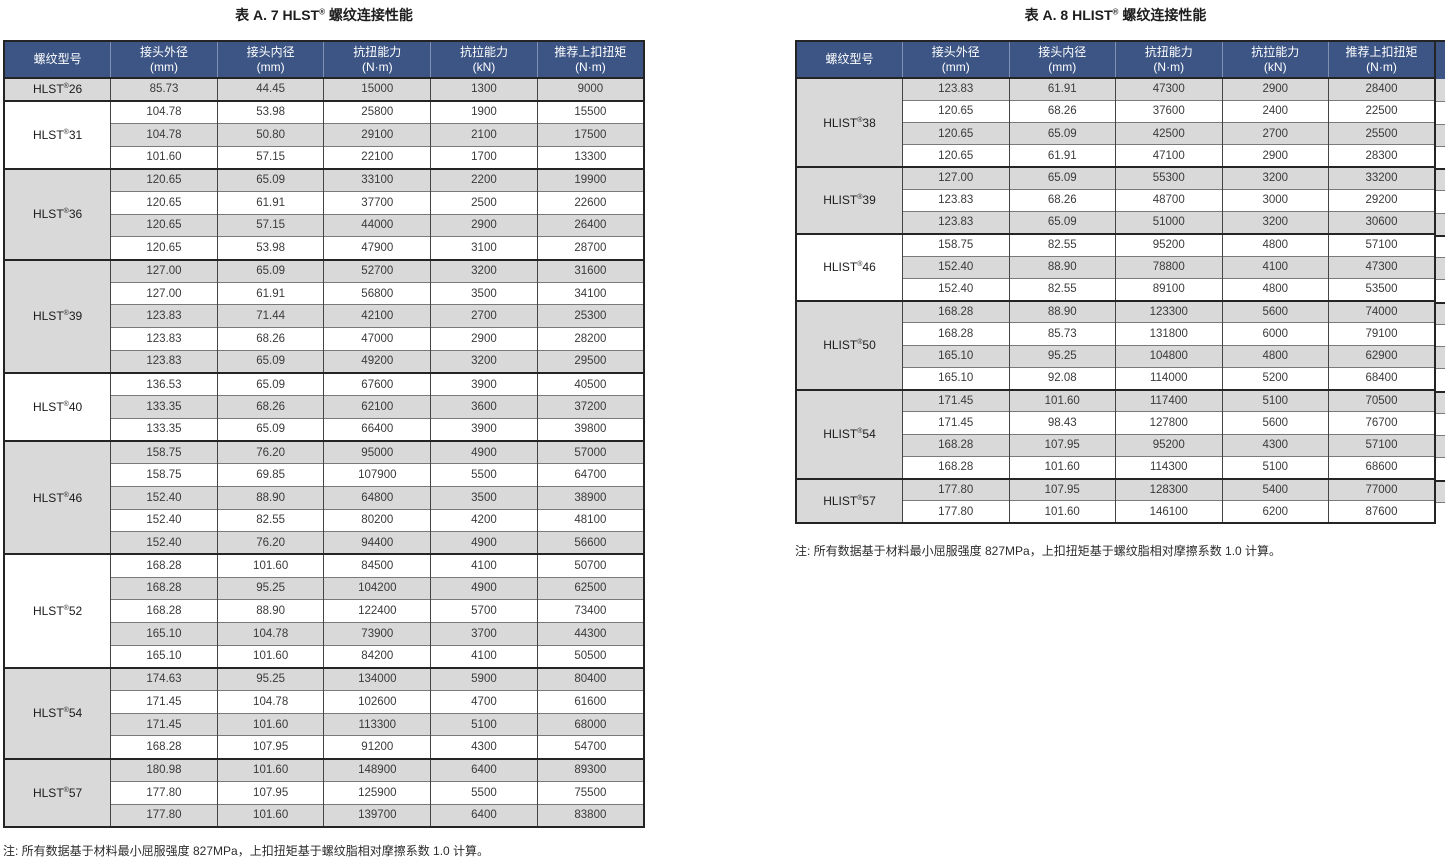 The width and height of the screenshot is (1445, 862). What do you see at coordinates (484, 134) in the screenshot?
I see `data-cell: 2100` at bounding box center [484, 134].